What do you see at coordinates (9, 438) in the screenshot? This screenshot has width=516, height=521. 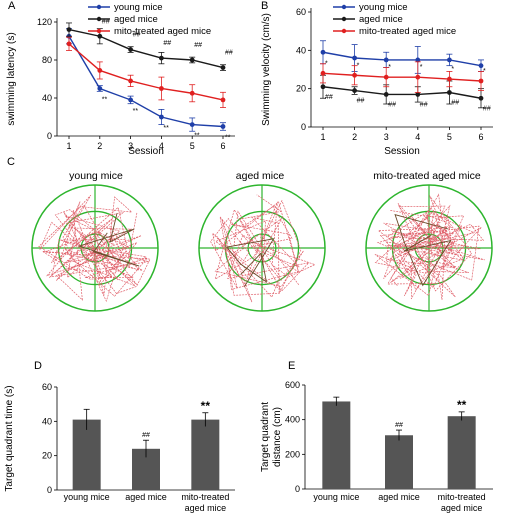 I see `y-axis-title: Target quadrant time (s)` at bounding box center [9, 438].